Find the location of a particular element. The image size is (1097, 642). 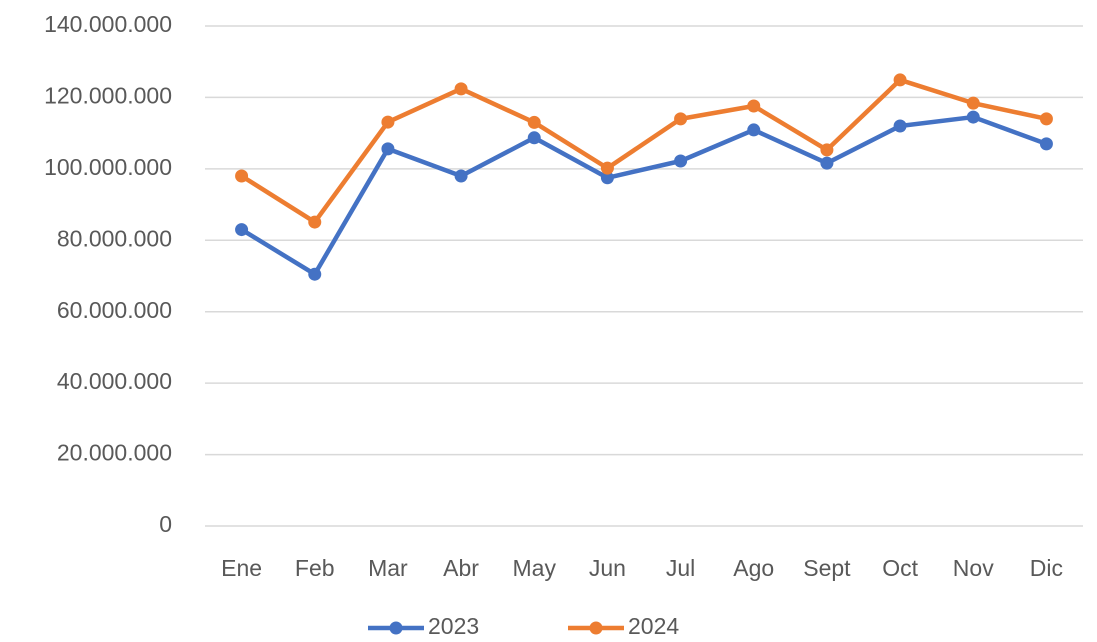

legend-label: 2024 is located at coordinates (653, 626).